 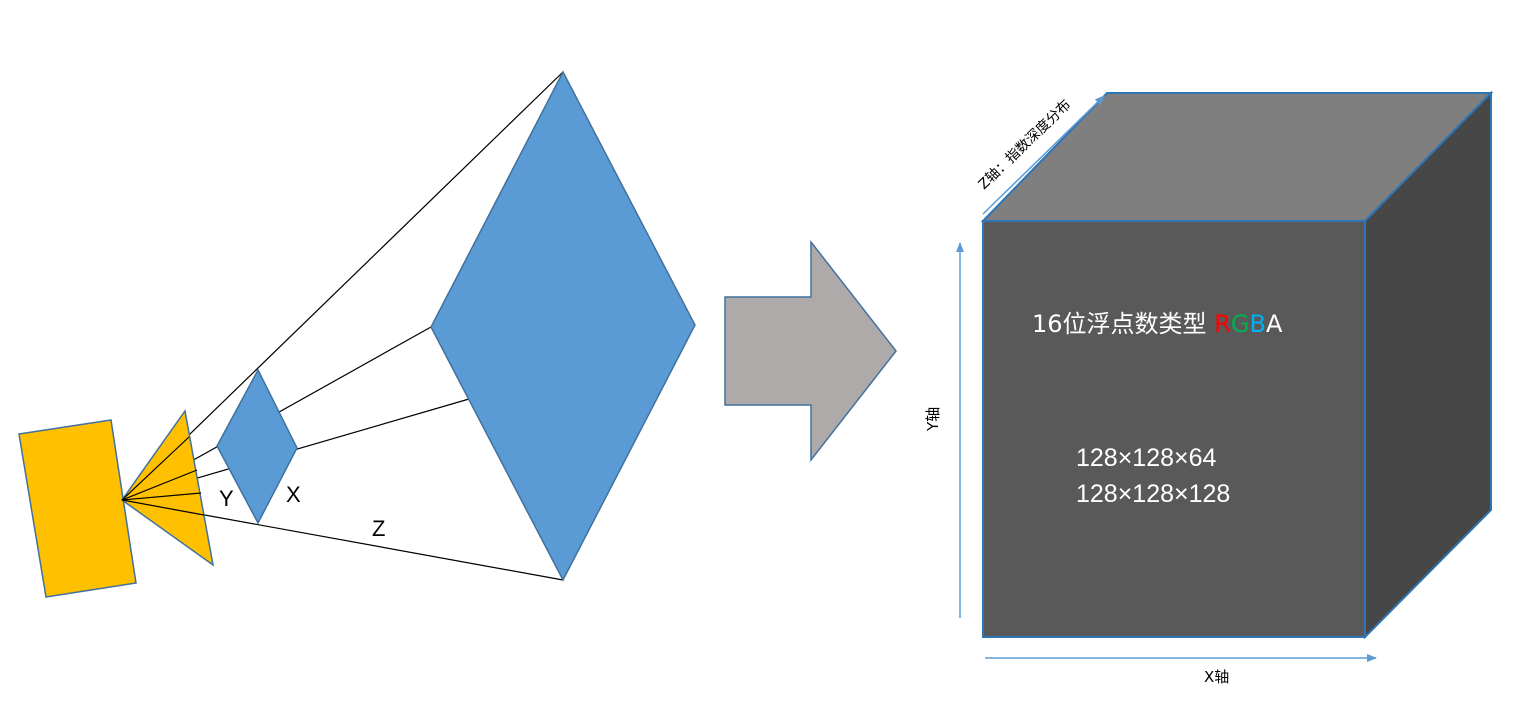 What do you see at coordinates (226, 498) in the screenshot?
I see `frustum-label-y: Y` at bounding box center [226, 498].